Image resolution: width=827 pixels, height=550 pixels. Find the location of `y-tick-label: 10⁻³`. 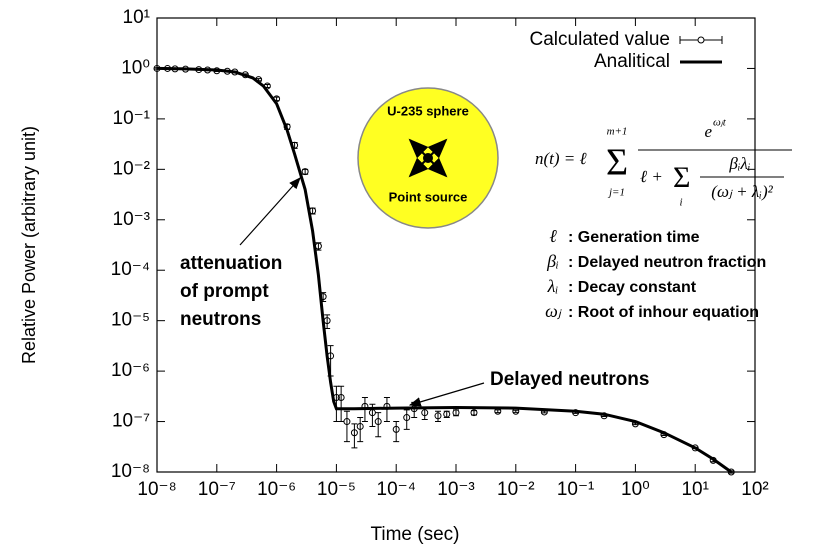

y-tick-label: 10⁻³ is located at coordinates (132, 219).